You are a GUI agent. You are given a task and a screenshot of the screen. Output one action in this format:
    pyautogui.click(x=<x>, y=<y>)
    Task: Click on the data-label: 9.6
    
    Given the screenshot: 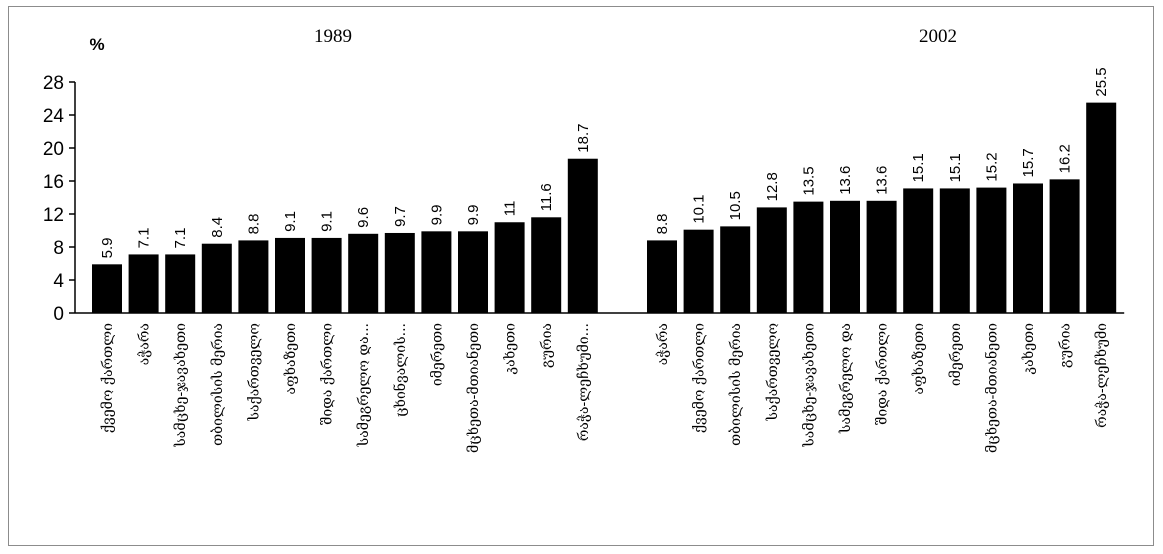 What is the action you would take?
    pyautogui.click(x=363, y=217)
    